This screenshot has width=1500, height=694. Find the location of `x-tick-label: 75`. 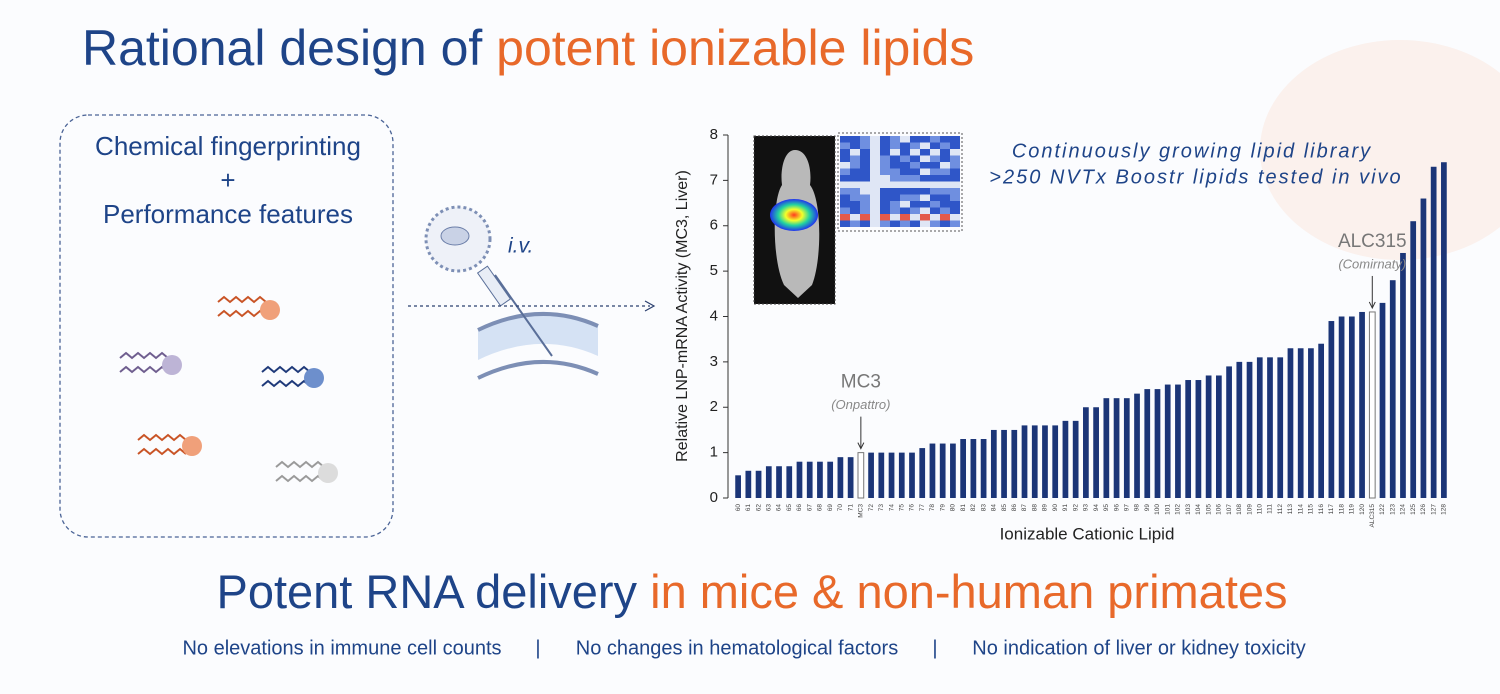

x-tick-label: 75 is located at coordinates (901, 508).